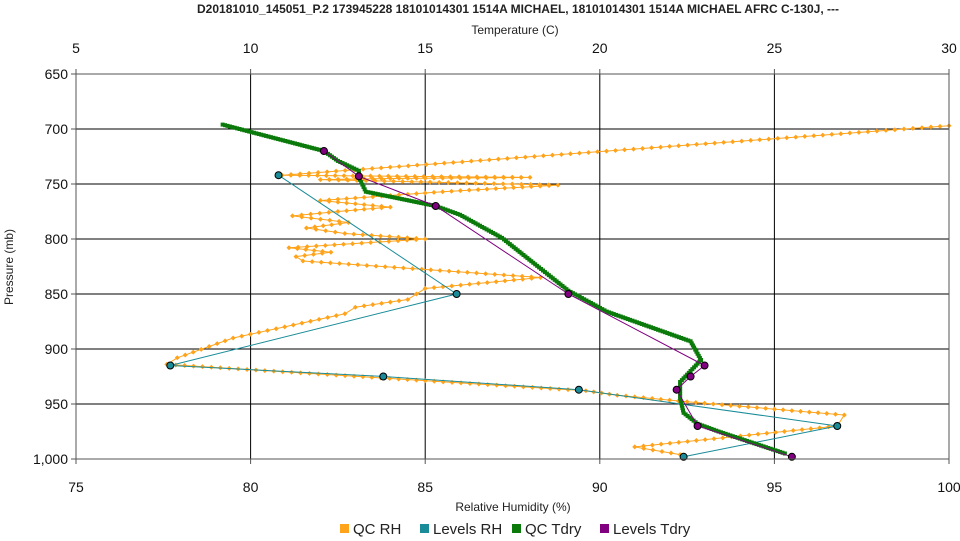 Image resolution: width=960 pixels, height=541 pixels. What do you see at coordinates (57, 349) in the screenshot?
I see `y-tick-label: 900` at bounding box center [57, 349].